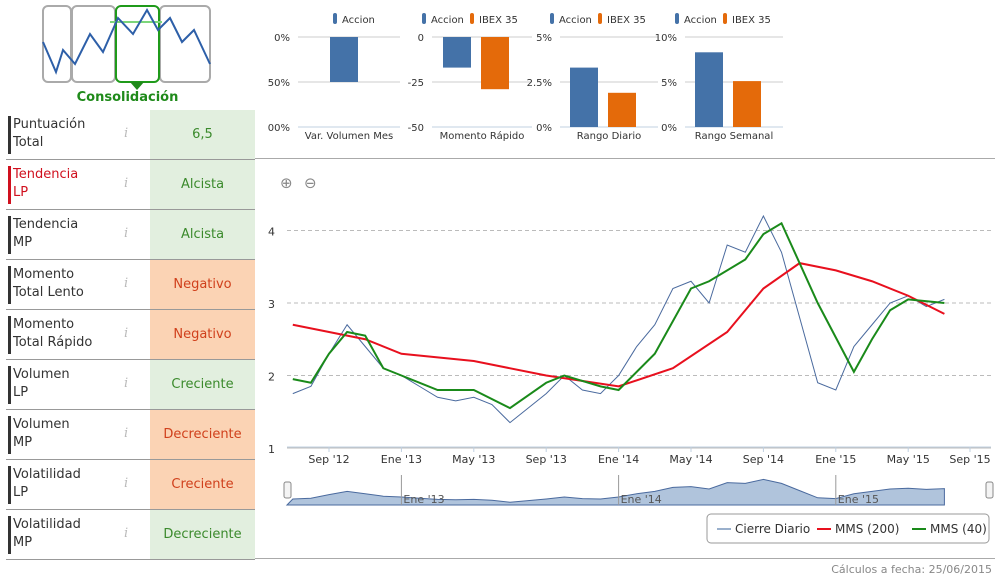 The image size is (996, 577). Describe the element at coordinates (130, 335) in the screenshot. I see `indicator-row: Momento Total Rápido i Negativo` at that location.